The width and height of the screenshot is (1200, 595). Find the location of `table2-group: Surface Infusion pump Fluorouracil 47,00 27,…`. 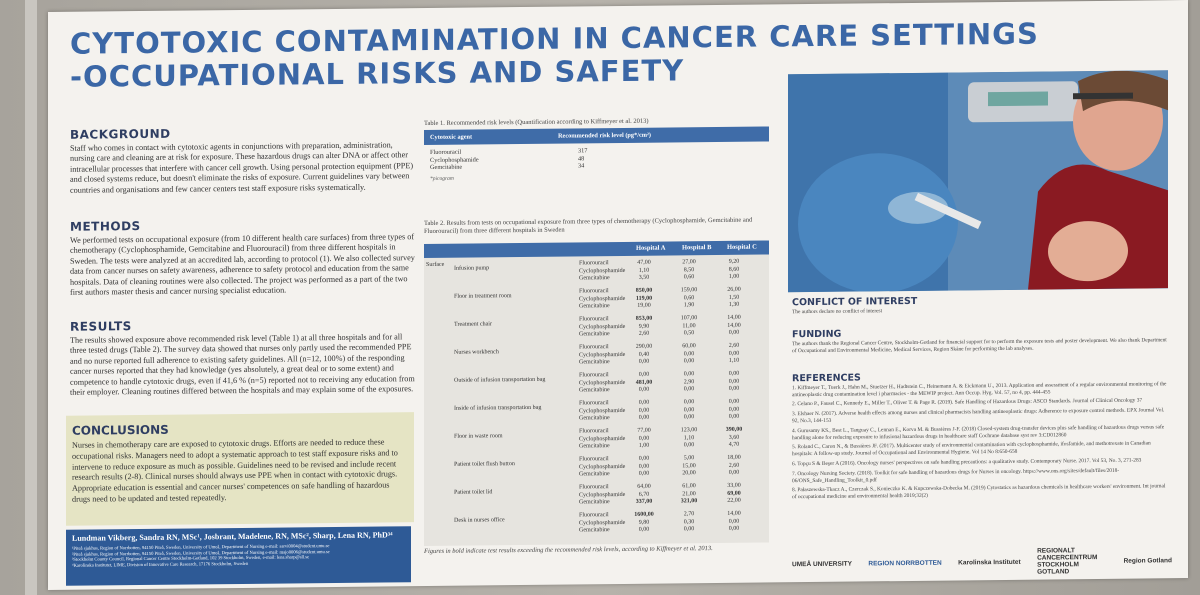

table2-group: Surface Infusion pump Fluorouracil 47,00 27,… is located at coordinates (596, 270).